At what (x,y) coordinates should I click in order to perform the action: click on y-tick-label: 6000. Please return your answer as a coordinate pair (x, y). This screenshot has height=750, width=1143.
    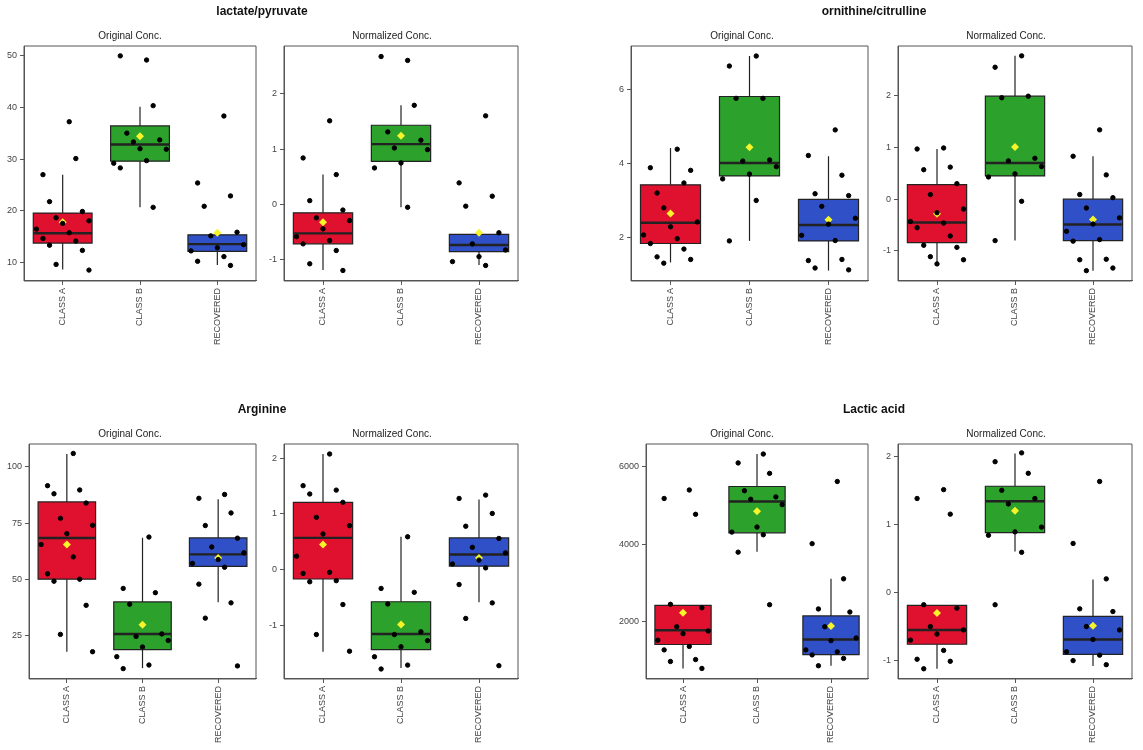
    Looking at the image, I should click on (629, 466).